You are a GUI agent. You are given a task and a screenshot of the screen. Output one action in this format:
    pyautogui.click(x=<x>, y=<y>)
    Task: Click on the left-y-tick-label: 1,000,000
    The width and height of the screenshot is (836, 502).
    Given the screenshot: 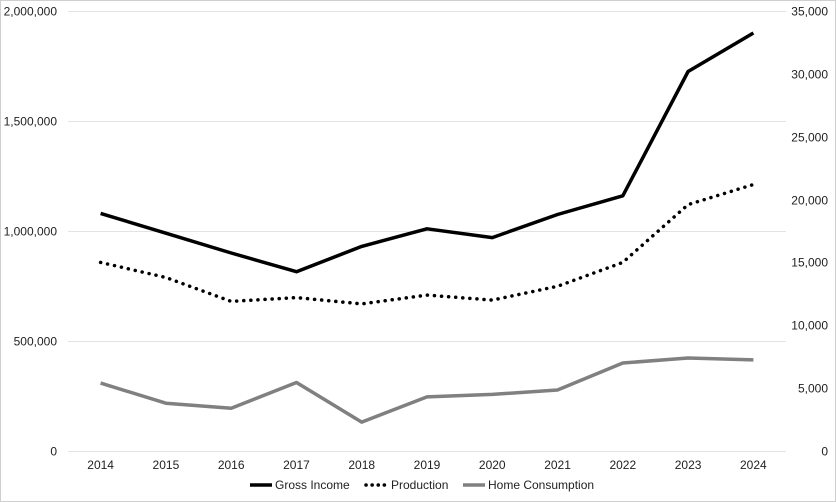 What is the action you would take?
    pyautogui.click(x=31, y=232)
    